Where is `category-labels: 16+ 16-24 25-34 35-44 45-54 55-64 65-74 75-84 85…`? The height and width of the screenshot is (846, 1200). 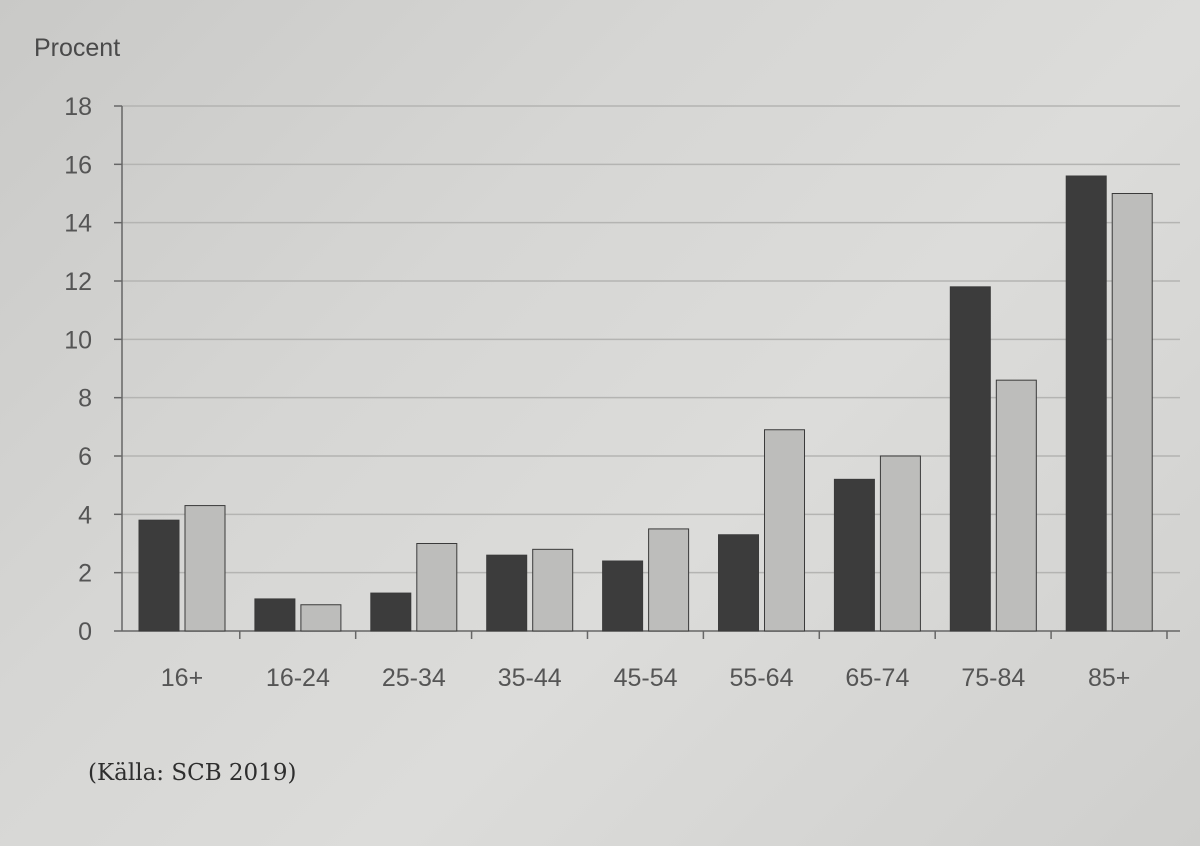
category-labels: 16+ 16-24 25-34 35-44 45-54 55-64 65-74 75-84 85… is located at coordinates (646, 678).